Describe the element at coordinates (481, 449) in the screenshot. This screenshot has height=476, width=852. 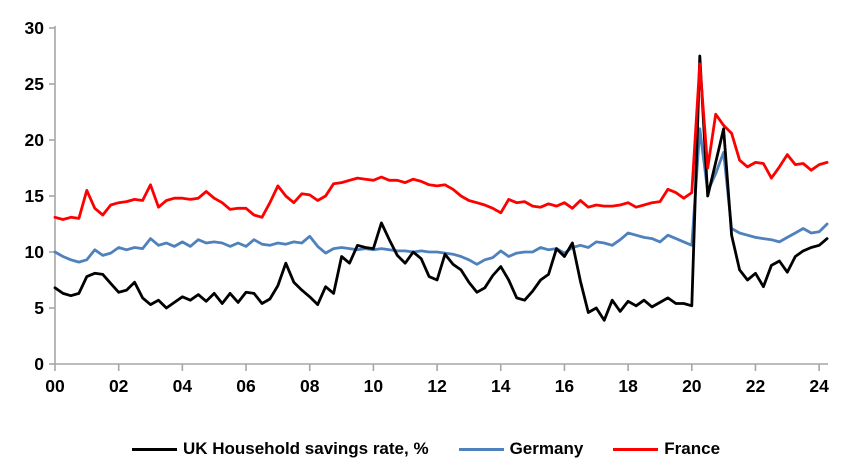
I see `germany-line-swatch` at that location.